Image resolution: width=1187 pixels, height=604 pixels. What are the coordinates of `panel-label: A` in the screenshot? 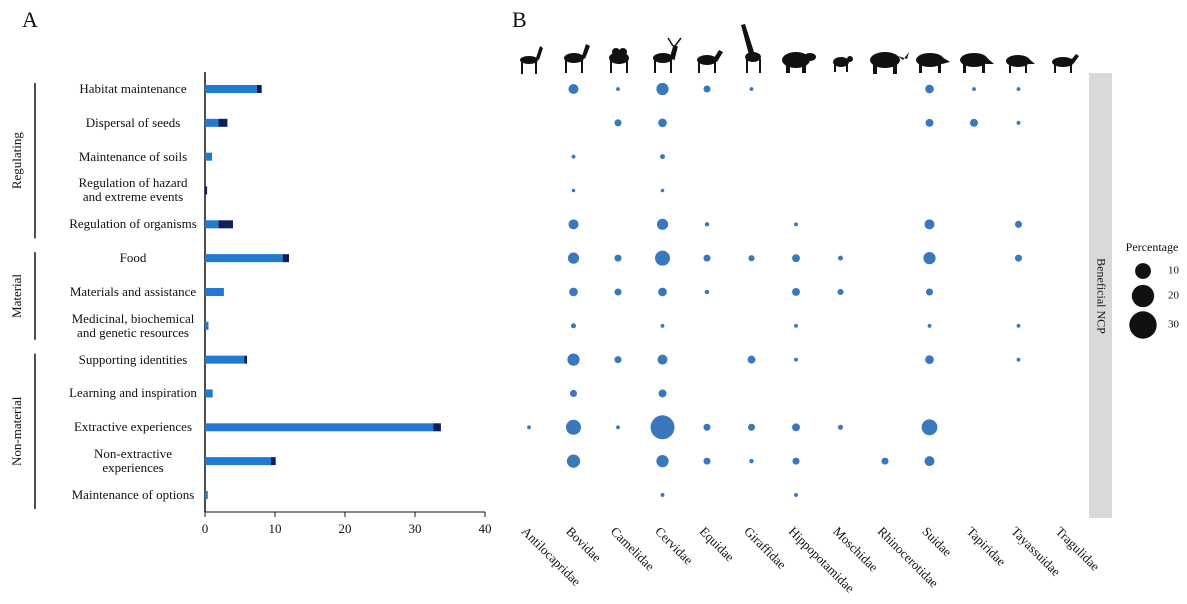 It's located at (30, 19).